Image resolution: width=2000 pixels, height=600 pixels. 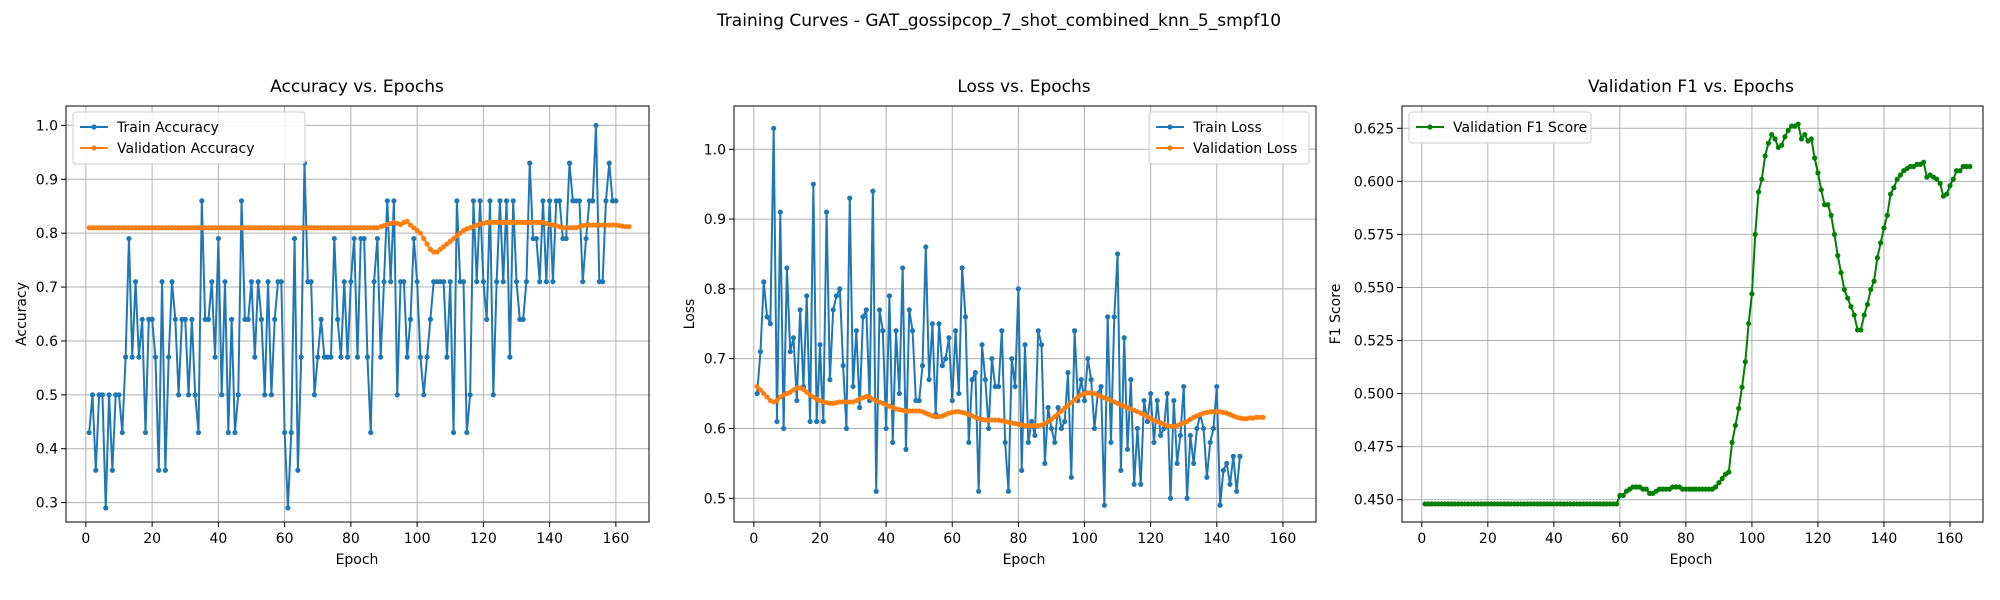 I want to click on accuracy-y-tick-label: 0.8, so click(x=47, y=234).